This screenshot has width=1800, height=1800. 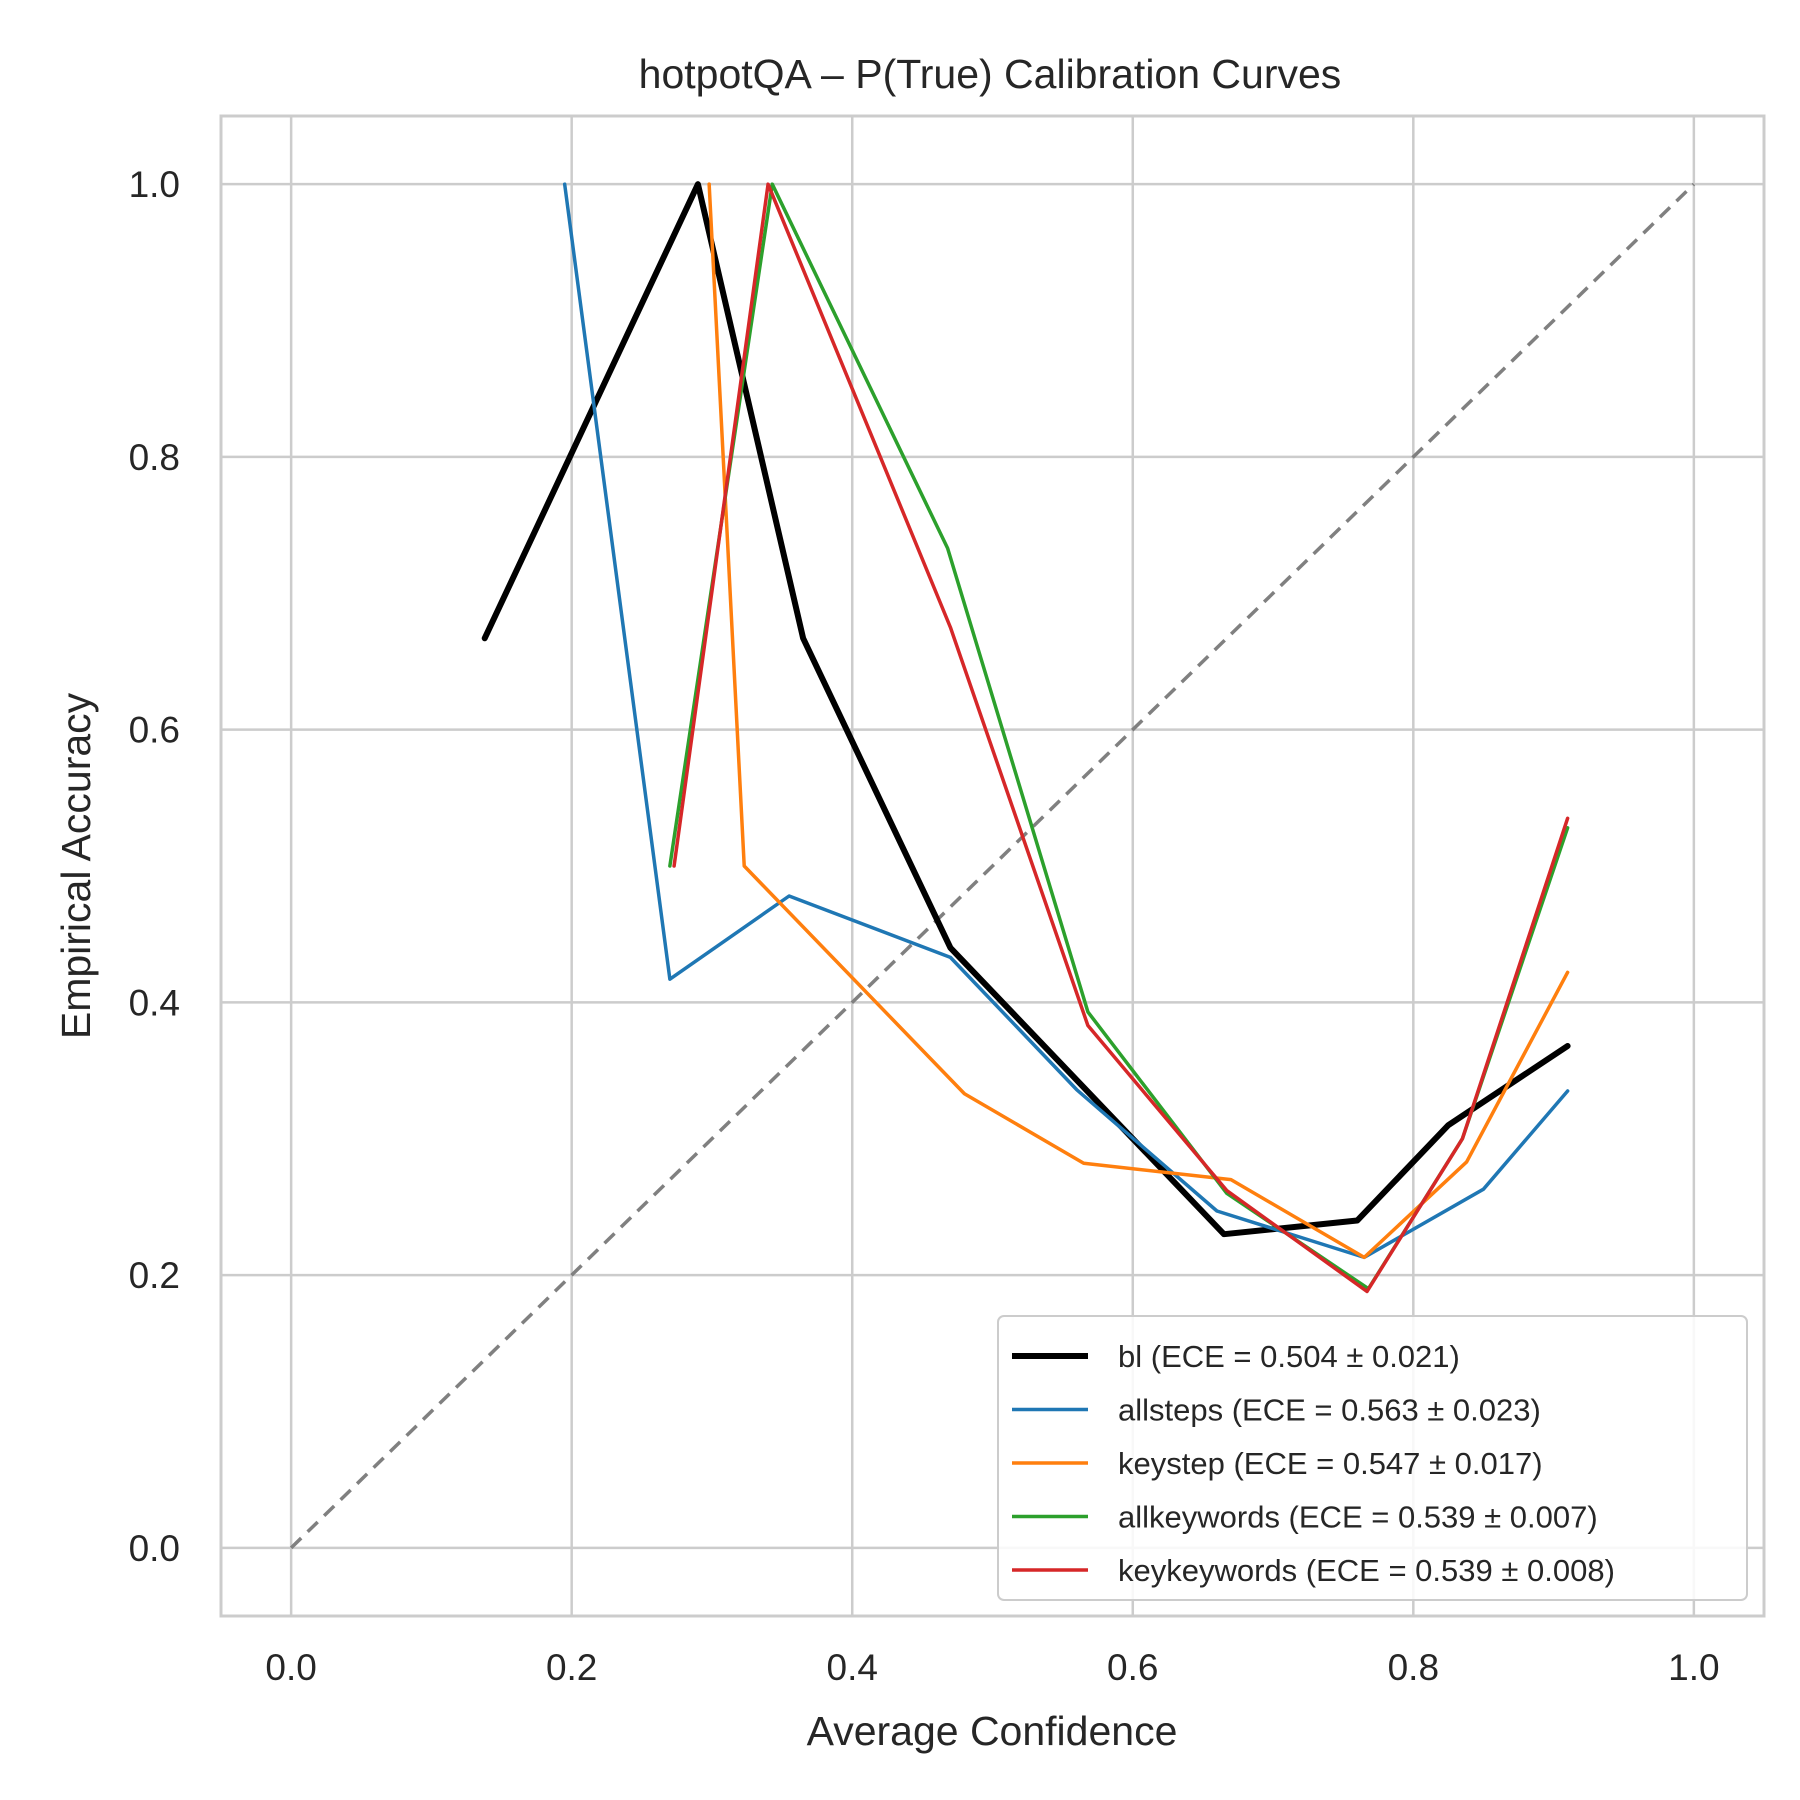 What do you see at coordinates (1132, 1667) in the screenshot?
I see `x-tick-label: 0.6` at bounding box center [1132, 1667].